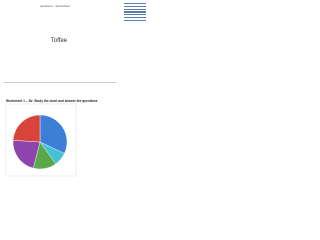 The height and width of the screenshot is (240, 320). I want to click on pie, so click(40, 142).